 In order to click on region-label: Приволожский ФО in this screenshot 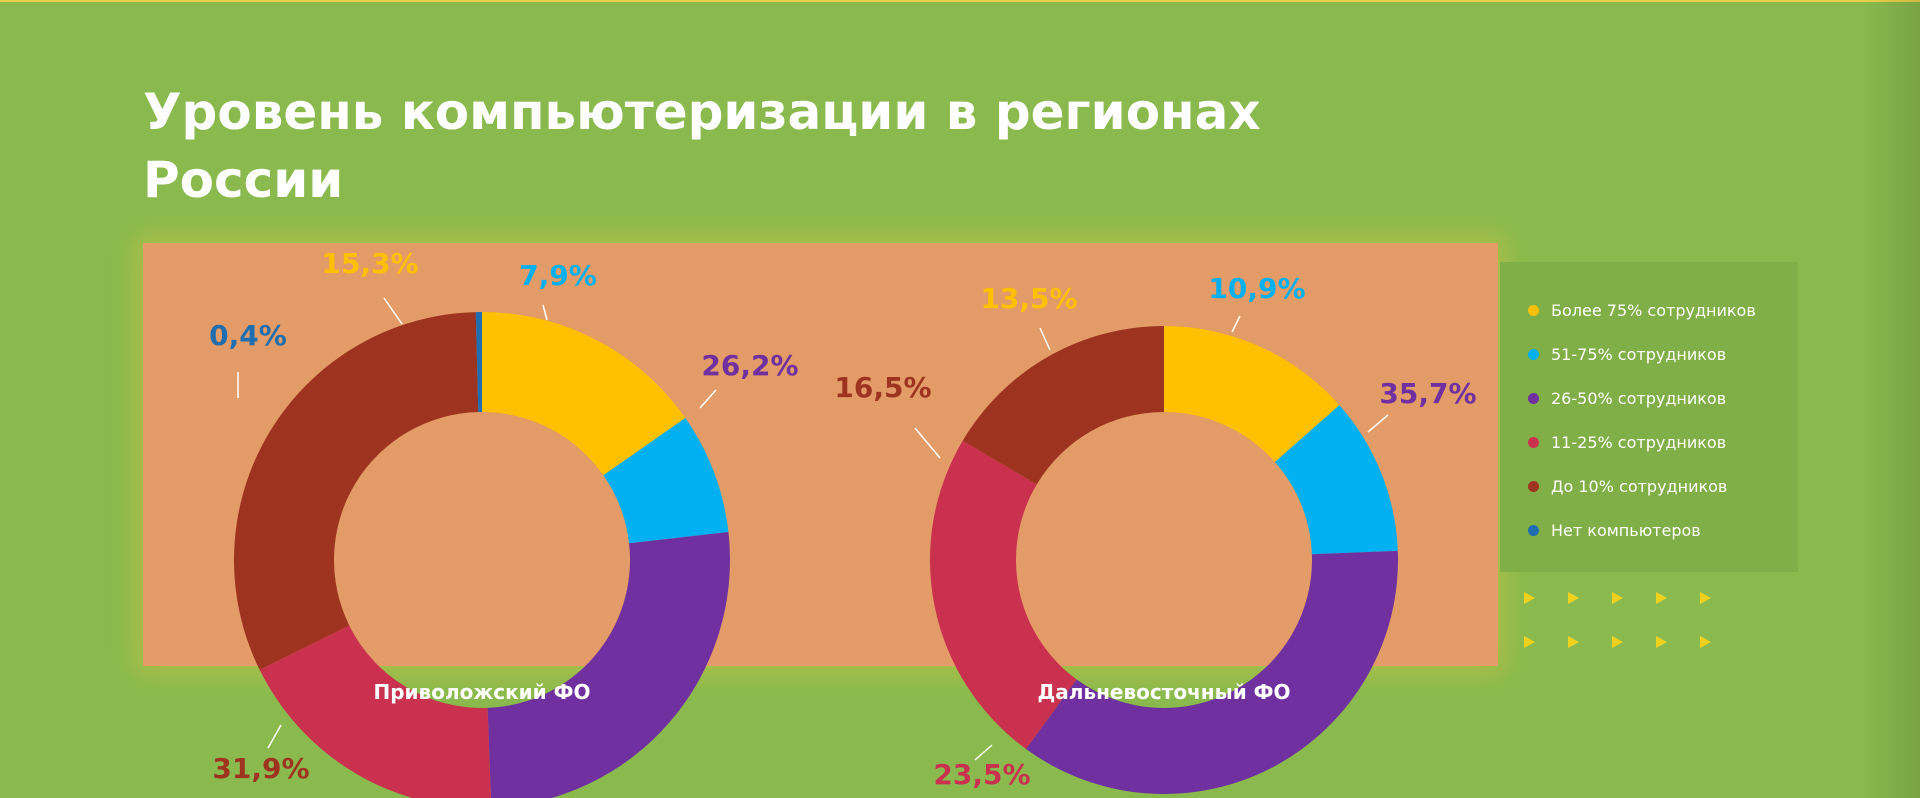, I will do `click(481, 692)`.